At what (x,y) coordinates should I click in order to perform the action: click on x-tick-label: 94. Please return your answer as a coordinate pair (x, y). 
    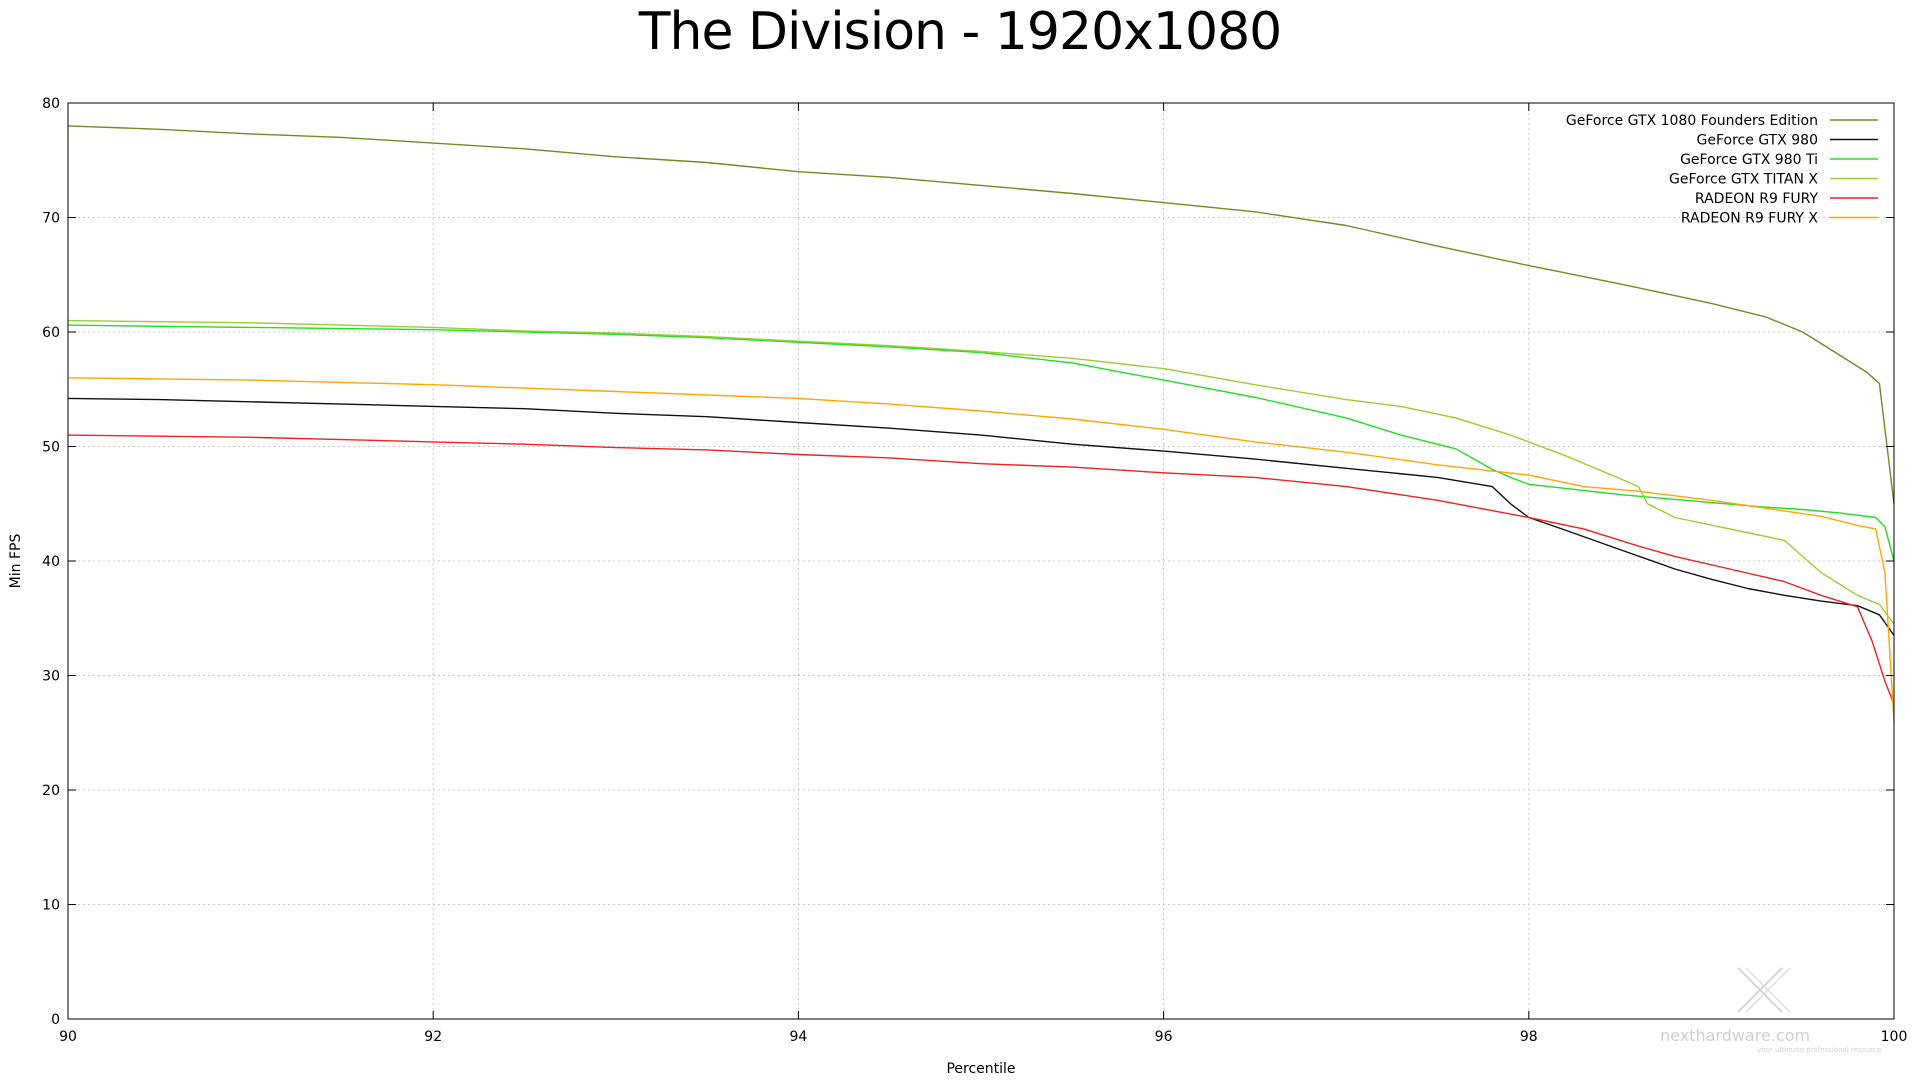
    Looking at the image, I should click on (798, 1037).